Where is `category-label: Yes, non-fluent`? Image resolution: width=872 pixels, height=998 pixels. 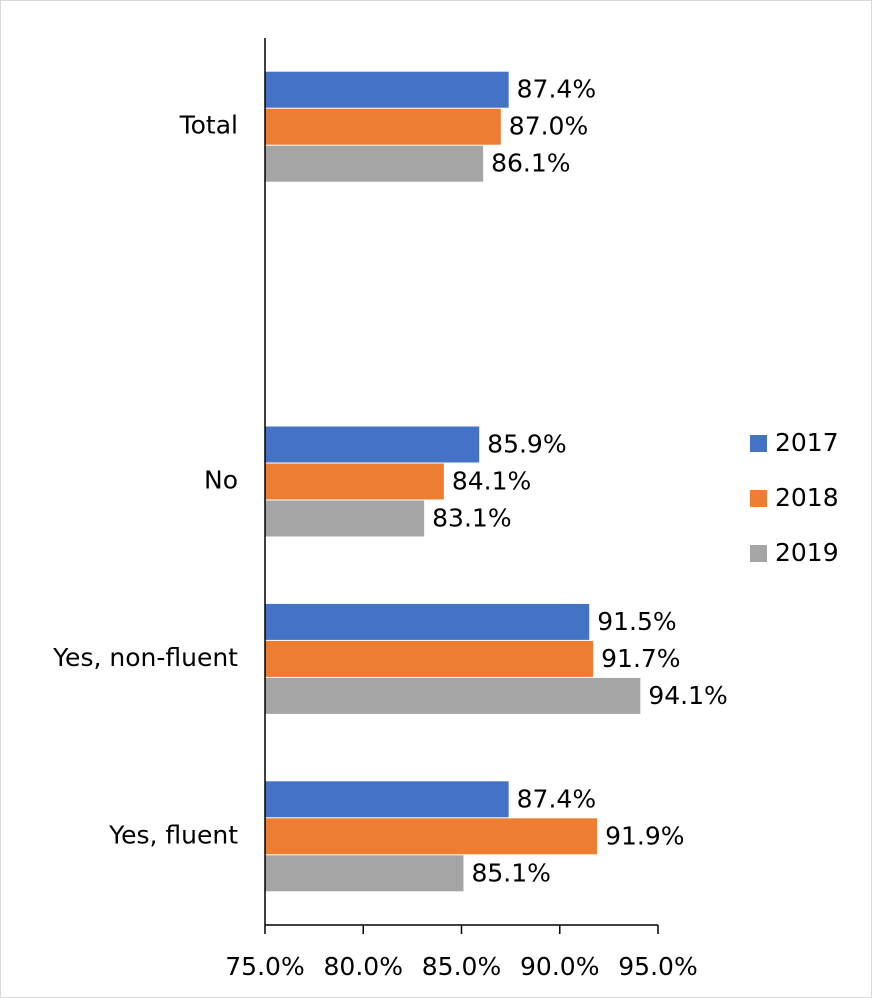
category-label: Yes, non-fluent is located at coordinates (145, 657).